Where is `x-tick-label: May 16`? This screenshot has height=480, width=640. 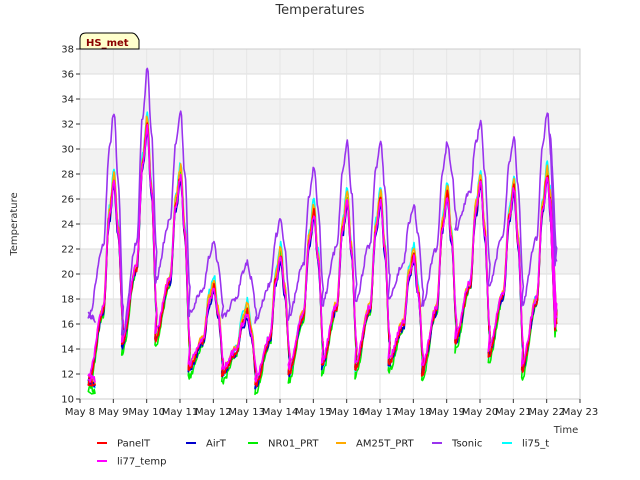 x-tick-label: May 16 is located at coordinates (346, 412).